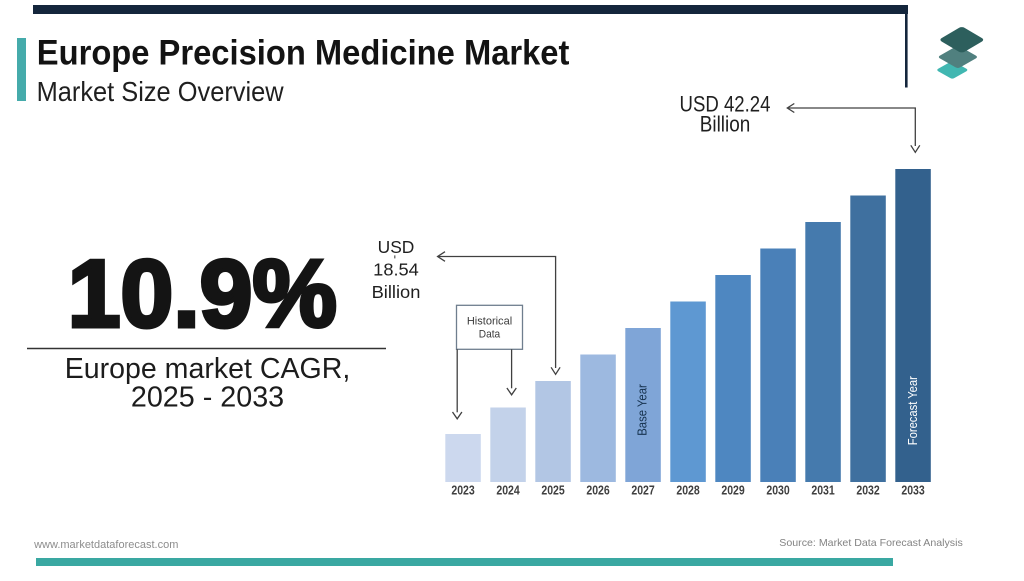  Describe the element at coordinates (777, 490) in the screenshot. I see `svg-text: 2030` at that location.